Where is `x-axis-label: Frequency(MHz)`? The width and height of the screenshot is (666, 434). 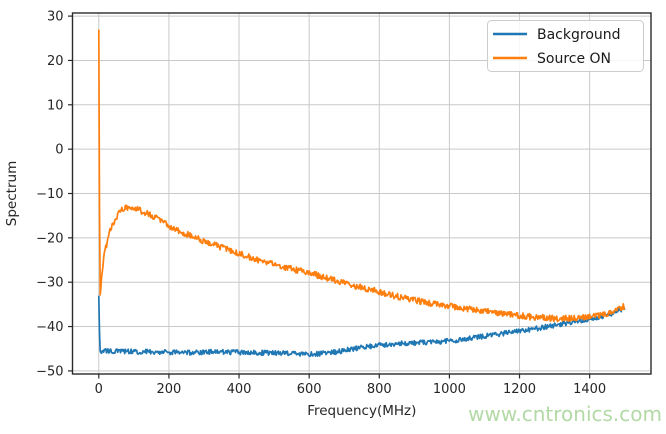 x-axis-label: Frequency(MHz) is located at coordinates (361, 411).